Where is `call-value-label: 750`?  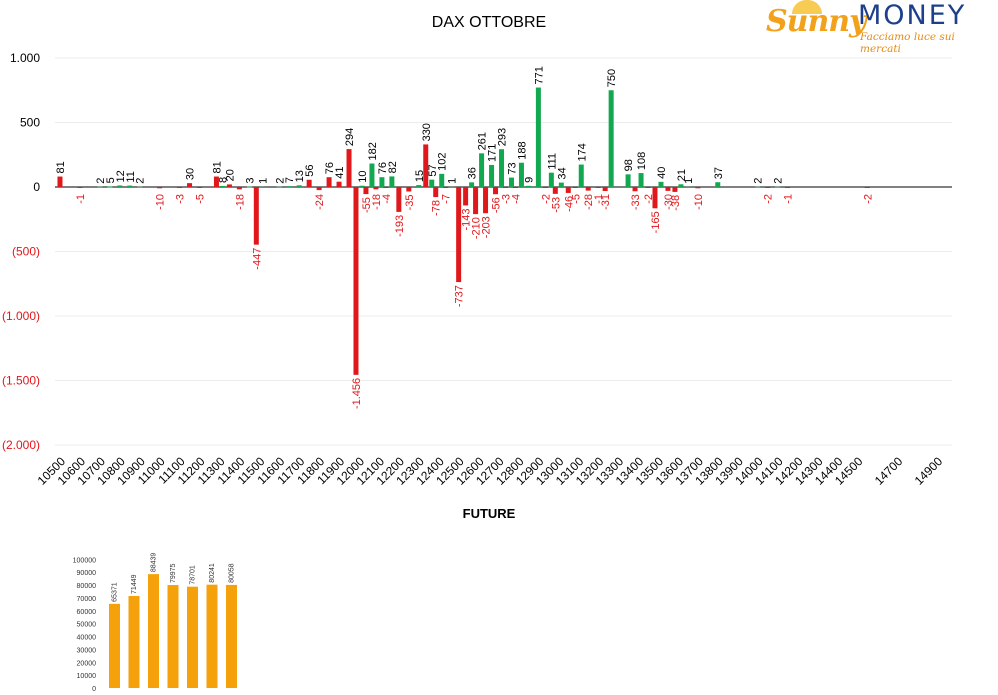 call-value-label: 750 is located at coordinates (612, 78).